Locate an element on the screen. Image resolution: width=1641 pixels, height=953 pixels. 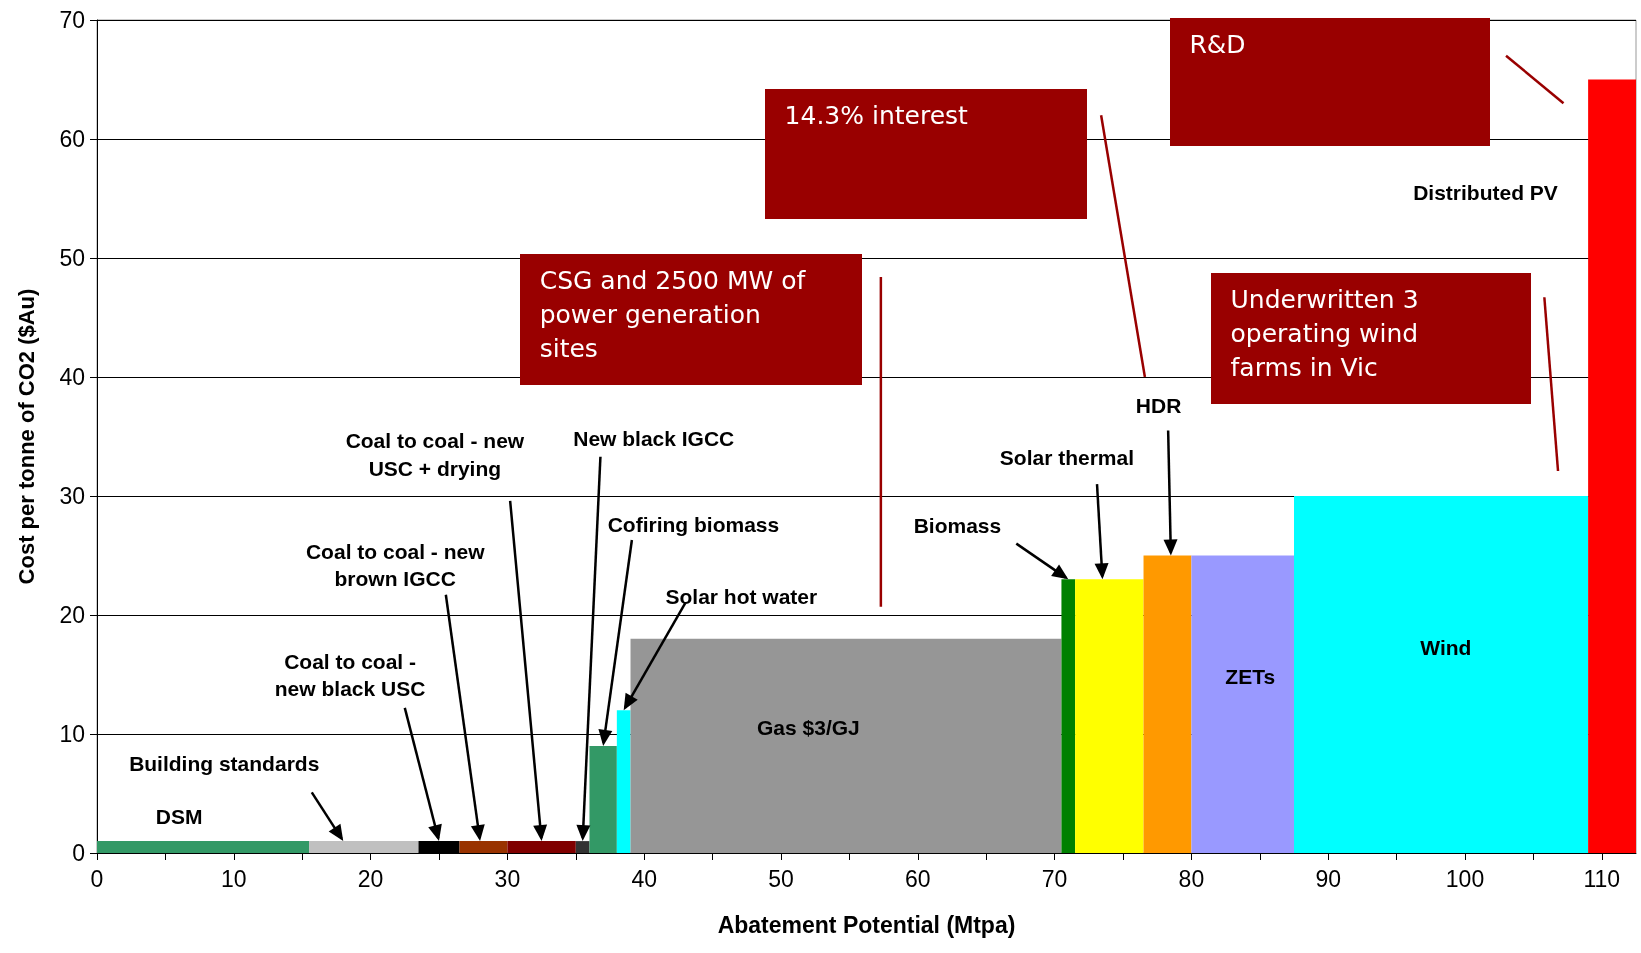
x-tick-label: 70 is located at coordinates (1054, 878).